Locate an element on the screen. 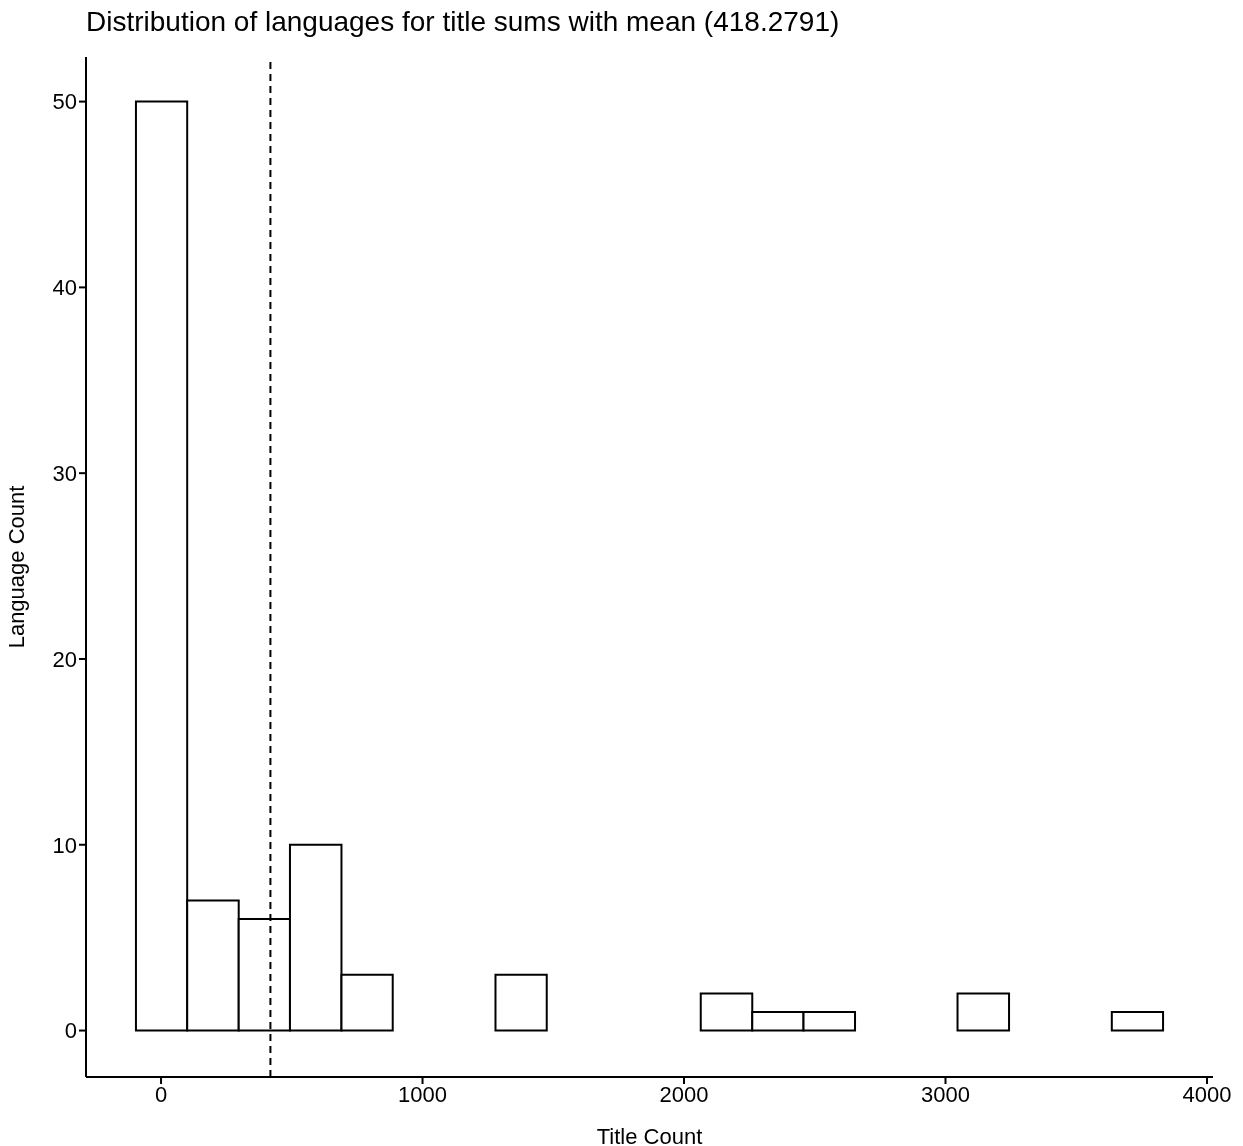 The image size is (1243, 1146). x-tick-label: 1000 is located at coordinates (423, 1094).